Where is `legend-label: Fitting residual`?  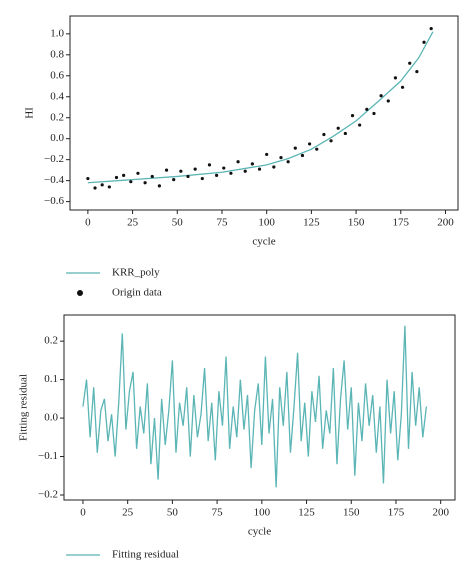 legend-label: Fitting residual is located at coordinates (145, 555).